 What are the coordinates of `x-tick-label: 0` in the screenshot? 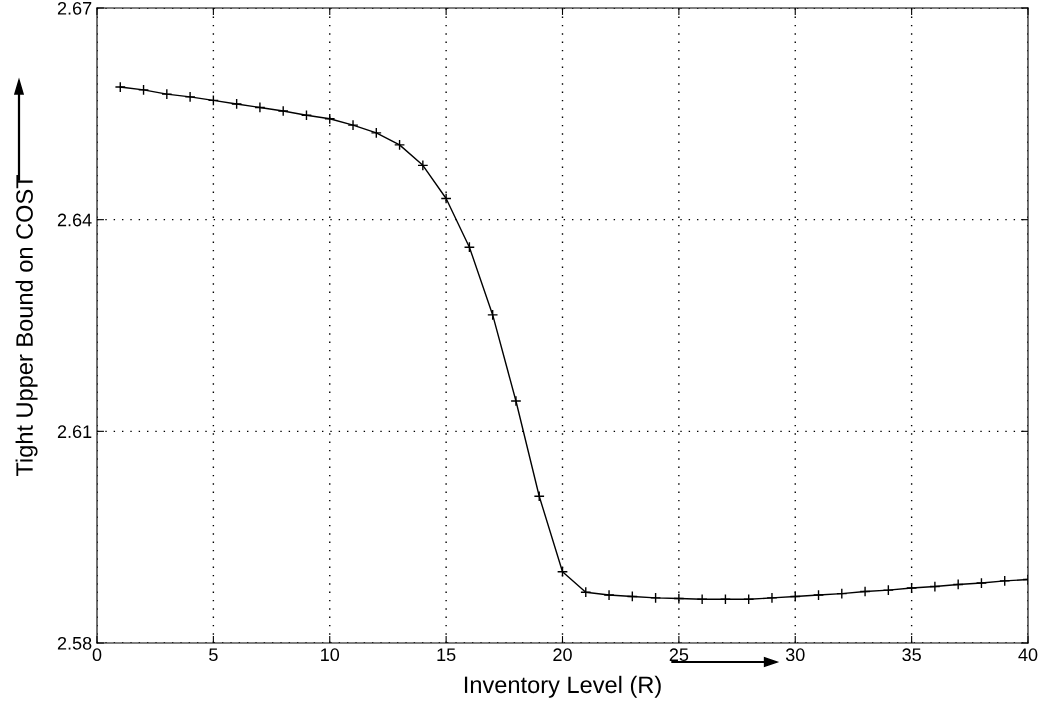 It's located at (97, 655).